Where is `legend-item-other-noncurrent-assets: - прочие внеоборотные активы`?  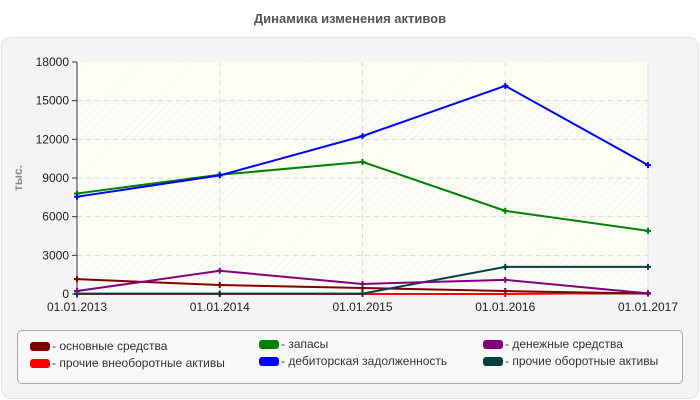 legend-item-other-noncurrent-assets: - прочие внеоборотные активы is located at coordinates (127, 363).